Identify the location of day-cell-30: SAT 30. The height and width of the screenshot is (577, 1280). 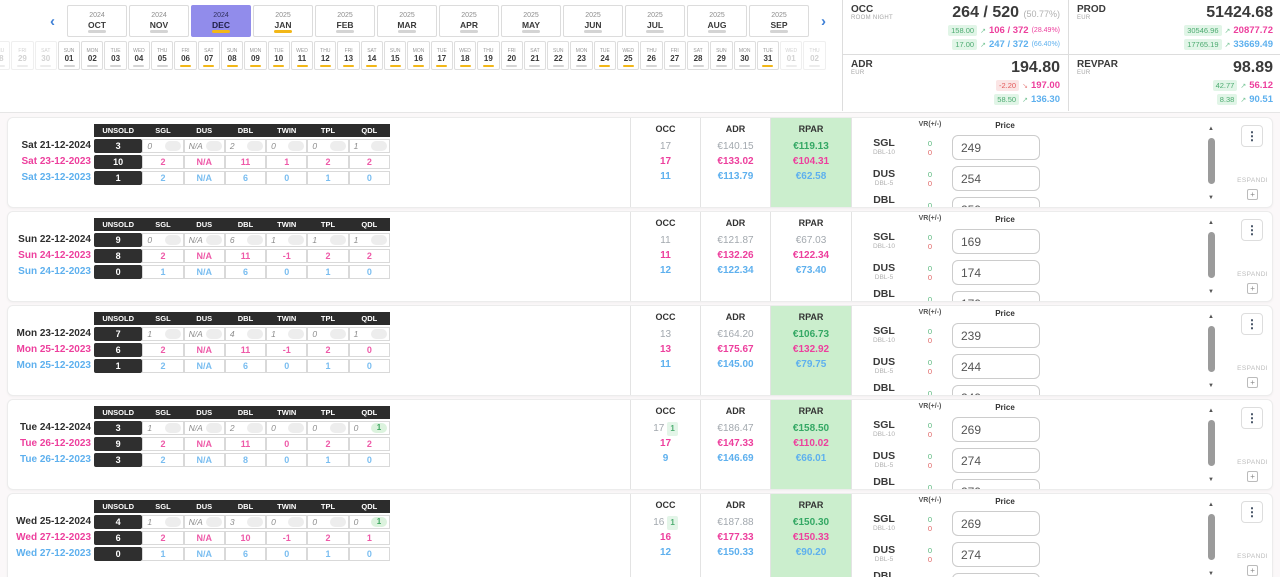
(45, 55).